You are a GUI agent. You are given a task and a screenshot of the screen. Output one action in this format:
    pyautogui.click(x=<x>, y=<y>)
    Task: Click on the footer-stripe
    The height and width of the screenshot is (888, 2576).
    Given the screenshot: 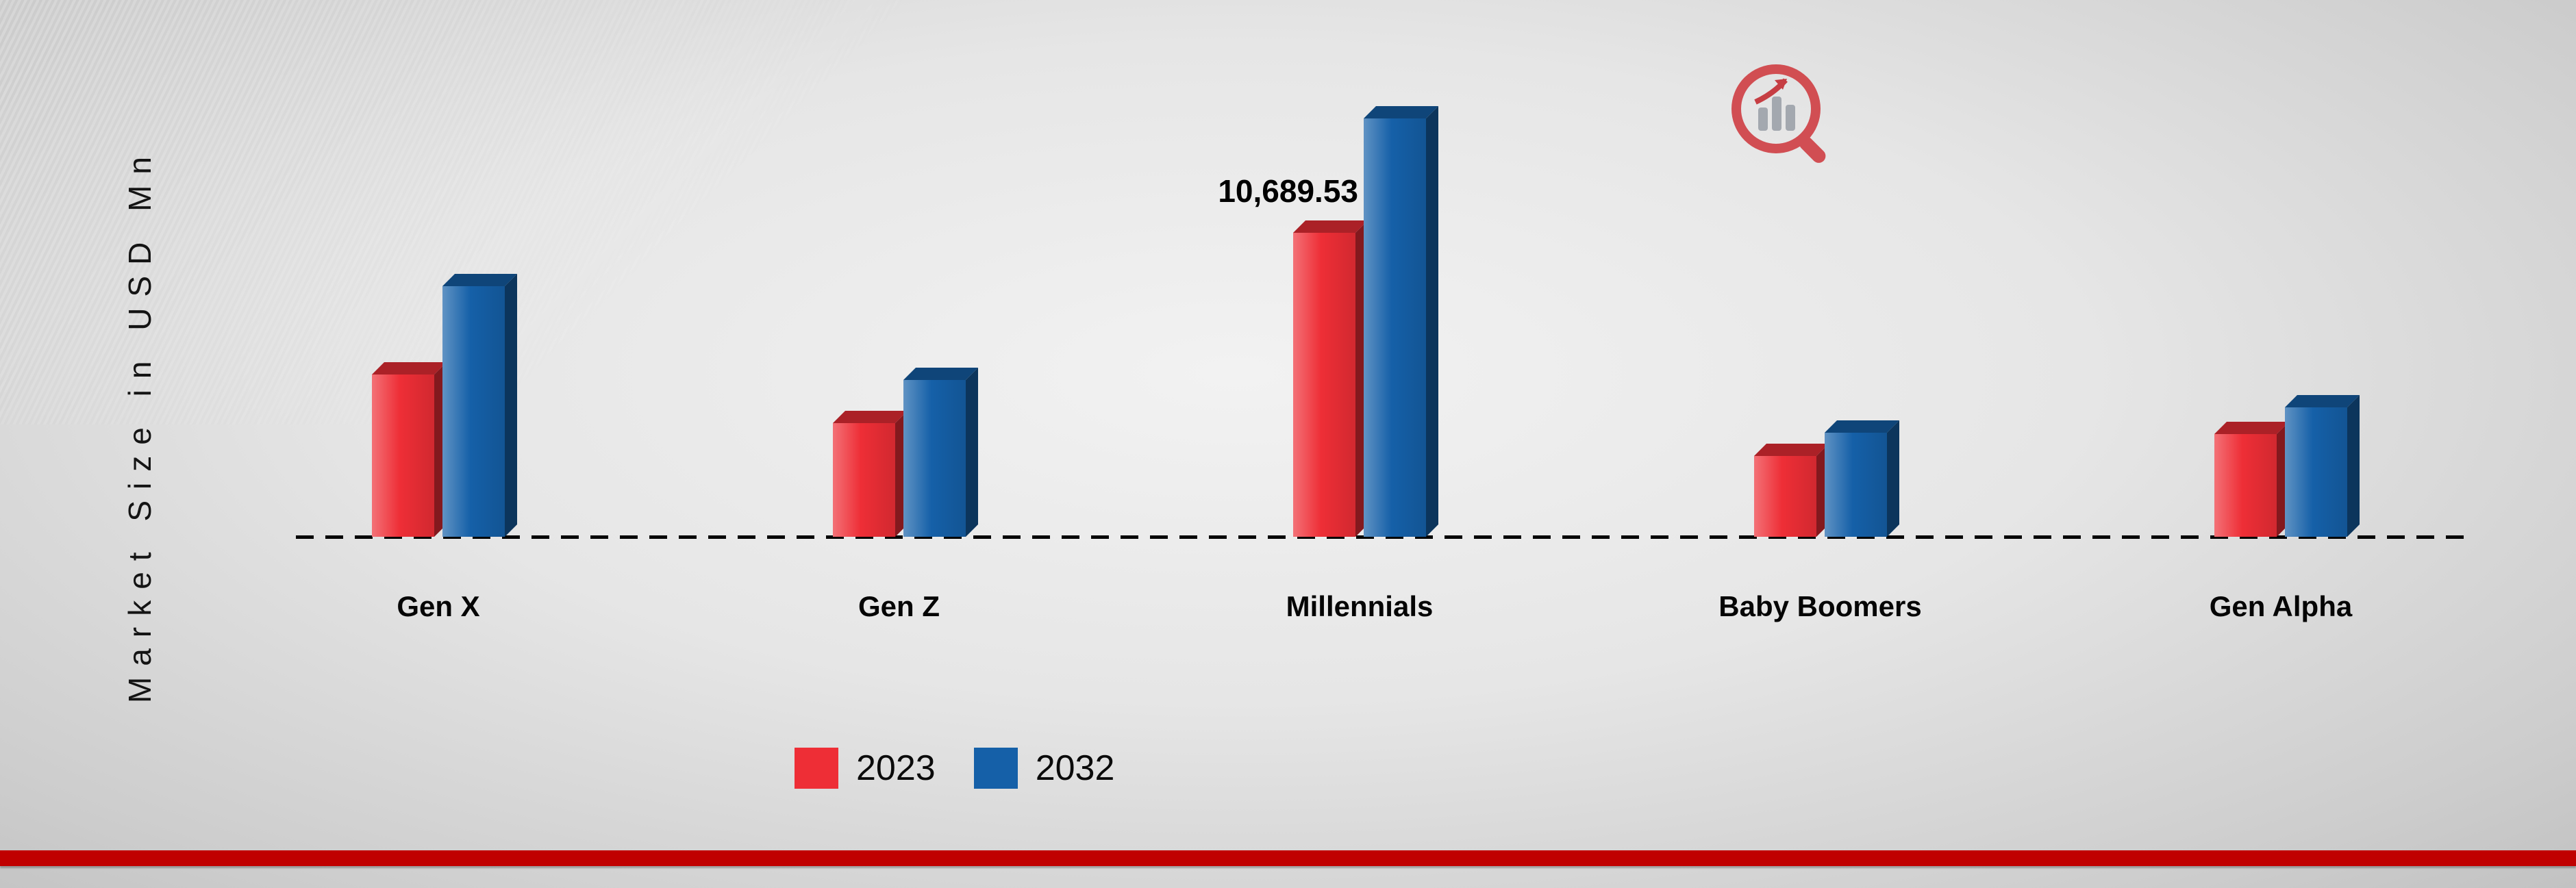 What is the action you would take?
    pyautogui.click(x=1288, y=858)
    